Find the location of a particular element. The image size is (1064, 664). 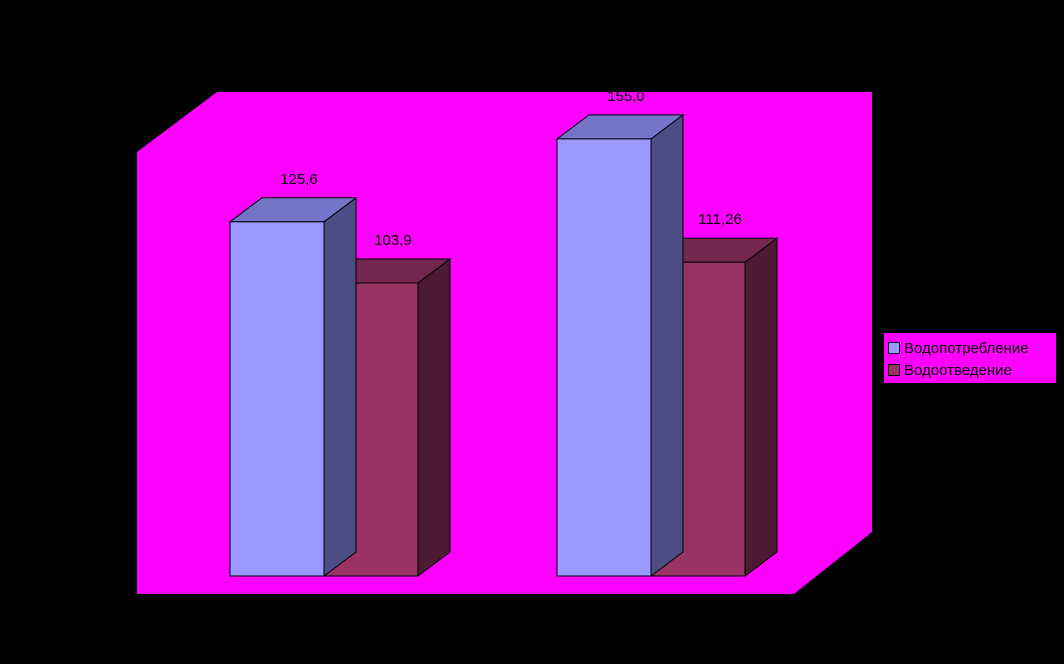

legend: Водопотребление Водоотведение is located at coordinates (970, 358).